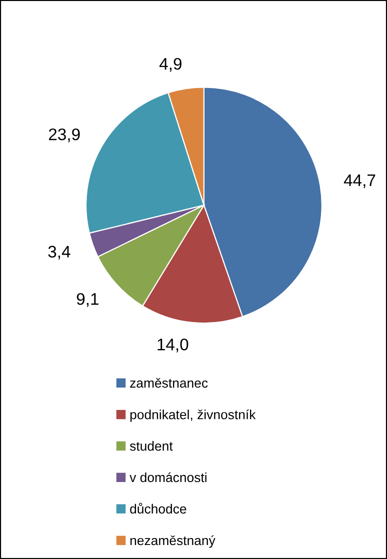 The width and height of the screenshot is (387, 559). I want to click on legend-label: student, so click(151, 446).